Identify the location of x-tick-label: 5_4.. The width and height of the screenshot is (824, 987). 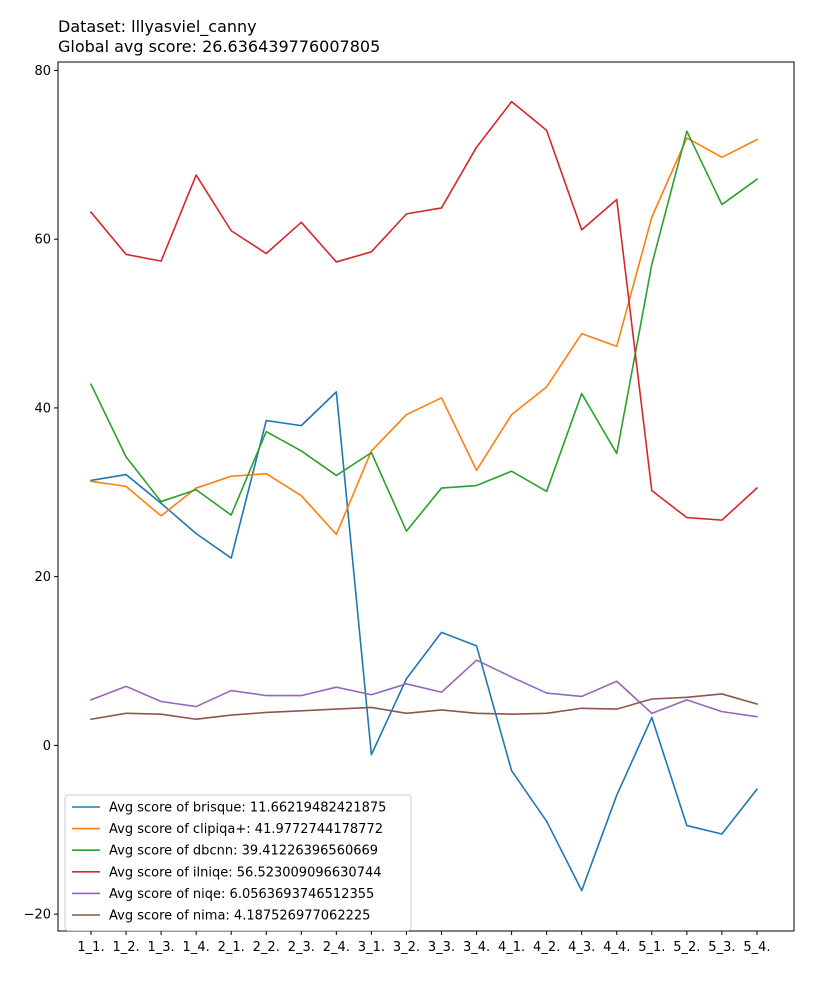
(756, 947).